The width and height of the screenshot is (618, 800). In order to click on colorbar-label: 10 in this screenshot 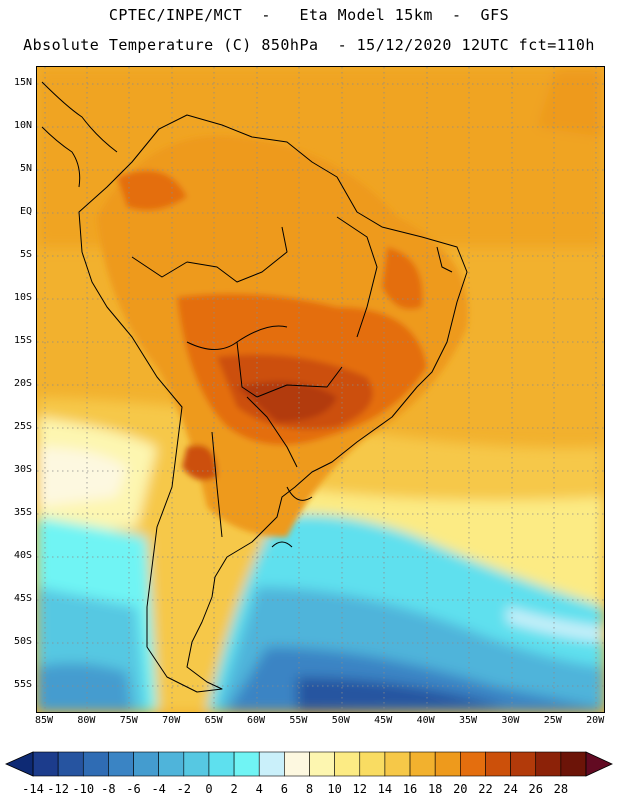, I will do `click(334, 789)`.